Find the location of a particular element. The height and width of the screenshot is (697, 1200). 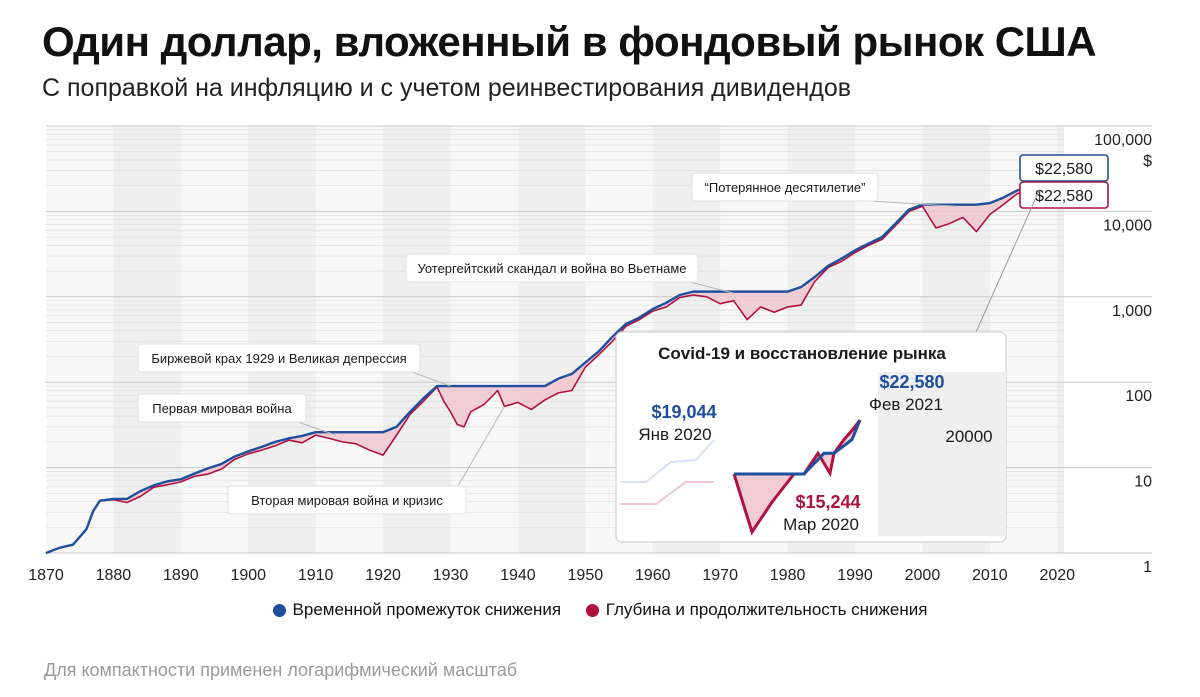

annotation-text: Биржевой крах 1929 и Великая депрессия is located at coordinates (278, 358).